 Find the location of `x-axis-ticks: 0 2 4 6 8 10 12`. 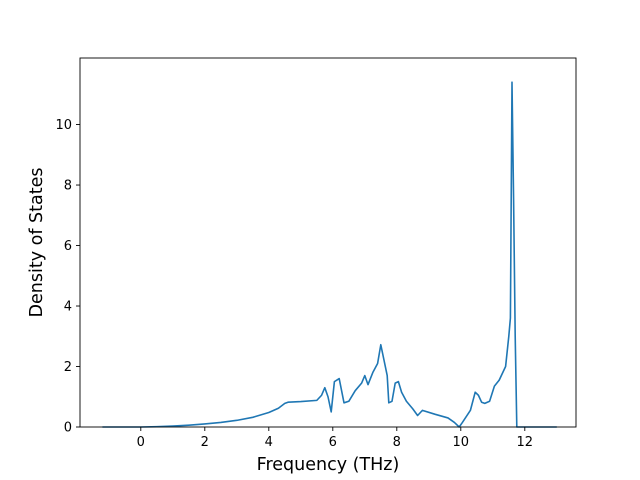

x-axis-ticks: 0 2 4 6 8 10 12 is located at coordinates (335, 438).